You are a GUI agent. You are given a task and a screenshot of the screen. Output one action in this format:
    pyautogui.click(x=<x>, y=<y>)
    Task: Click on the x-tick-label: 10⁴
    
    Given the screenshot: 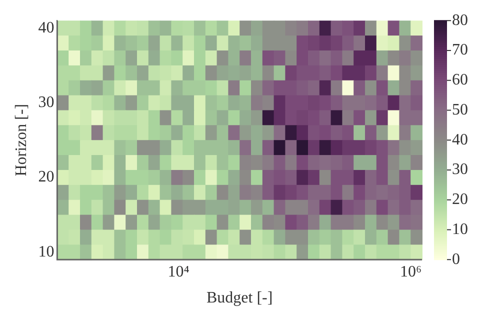 What is the action you would take?
    pyautogui.click(x=179, y=271)
    